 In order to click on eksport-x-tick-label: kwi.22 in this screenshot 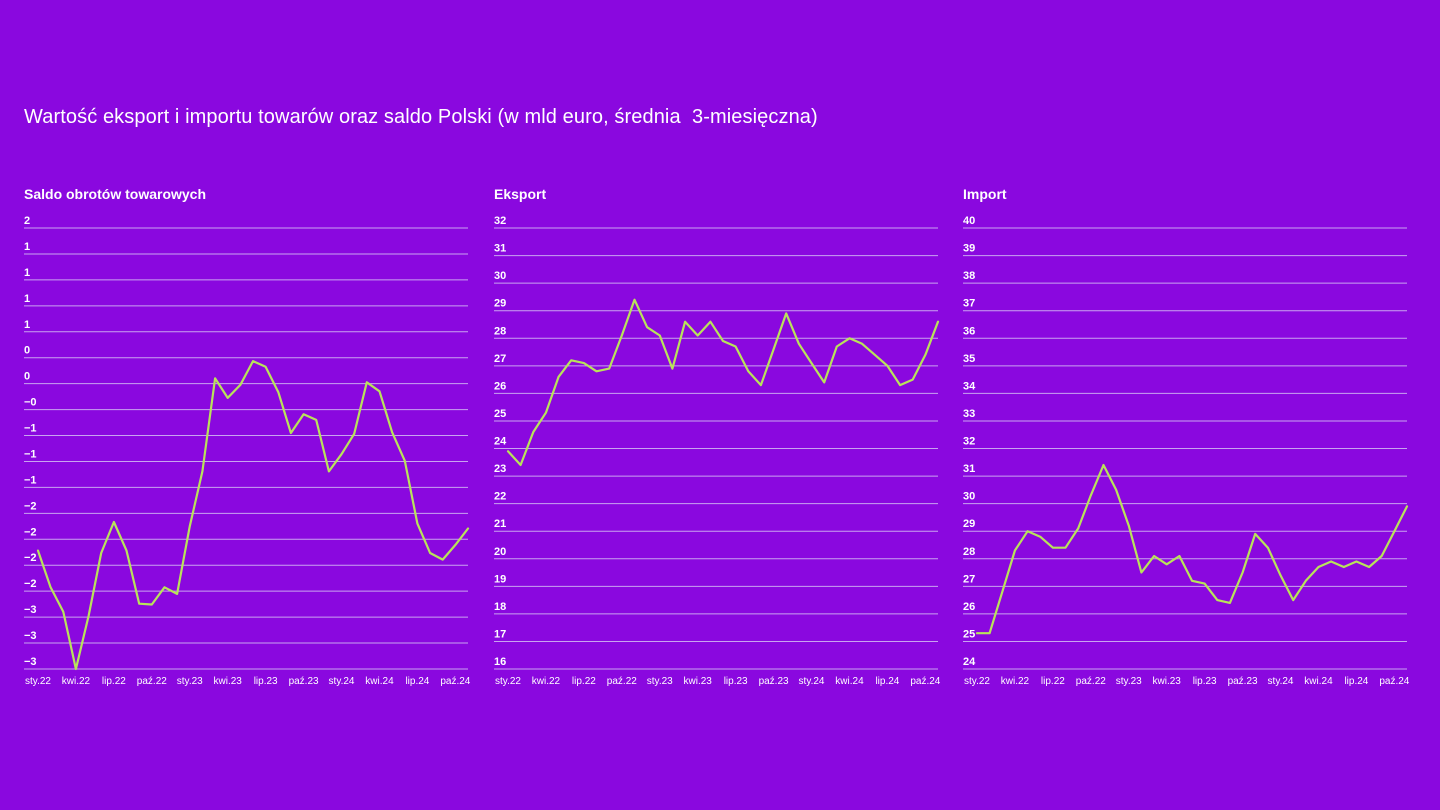, I will do `click(546, 681)`.